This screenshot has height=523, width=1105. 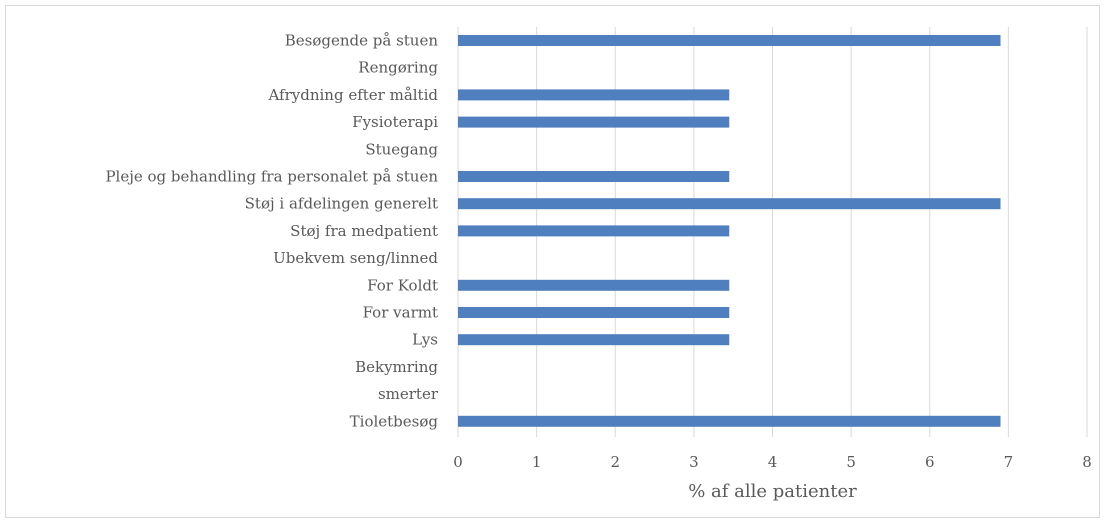 I want to click on x-tick-label: 7, so click(x=1009, y=462).